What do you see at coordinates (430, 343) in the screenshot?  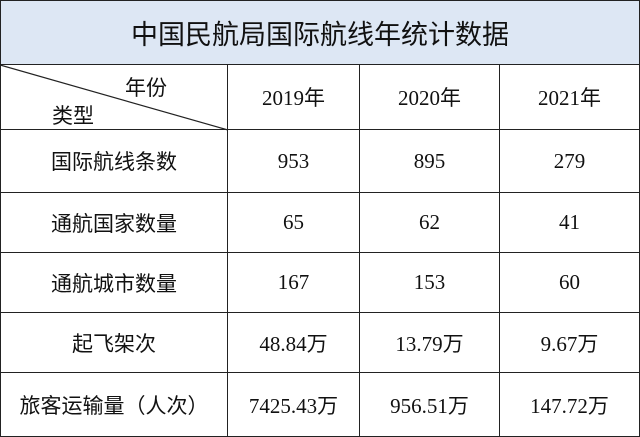 I see `table-cell: 13.79万` at bounding box center [430, 343].